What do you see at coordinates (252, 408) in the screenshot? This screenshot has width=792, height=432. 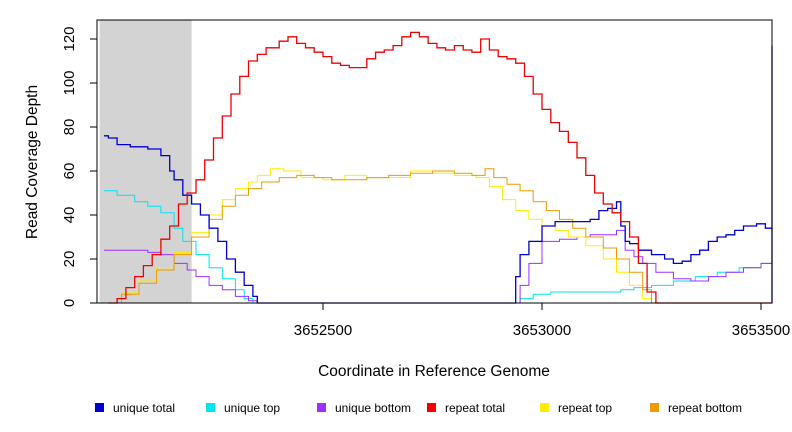 I see `legend-label: unique top` at bounding box center [252, 408].